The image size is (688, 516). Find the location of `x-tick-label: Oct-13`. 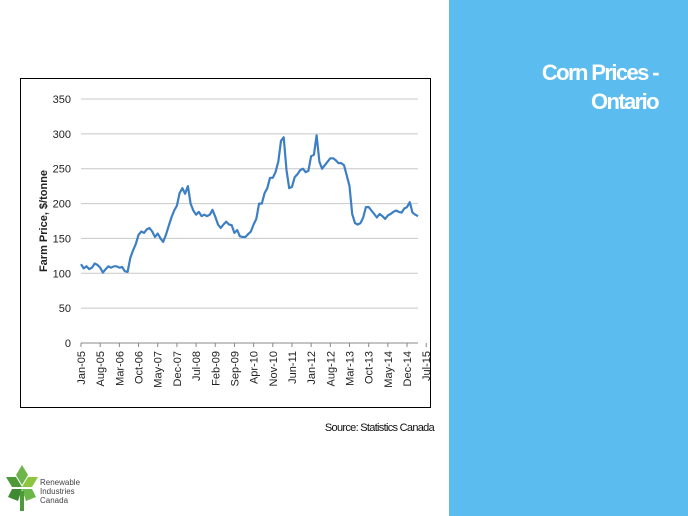

x-tick-label: Oct-13 is located at coordinates (370, 367).